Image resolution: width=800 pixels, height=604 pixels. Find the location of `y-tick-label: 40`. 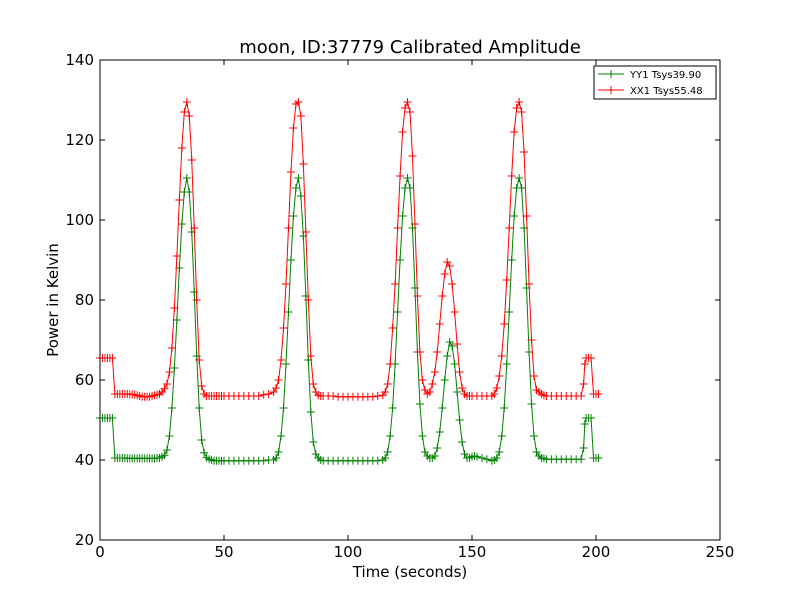

y-tick-label: 40 is located at coordinates (84, 460).